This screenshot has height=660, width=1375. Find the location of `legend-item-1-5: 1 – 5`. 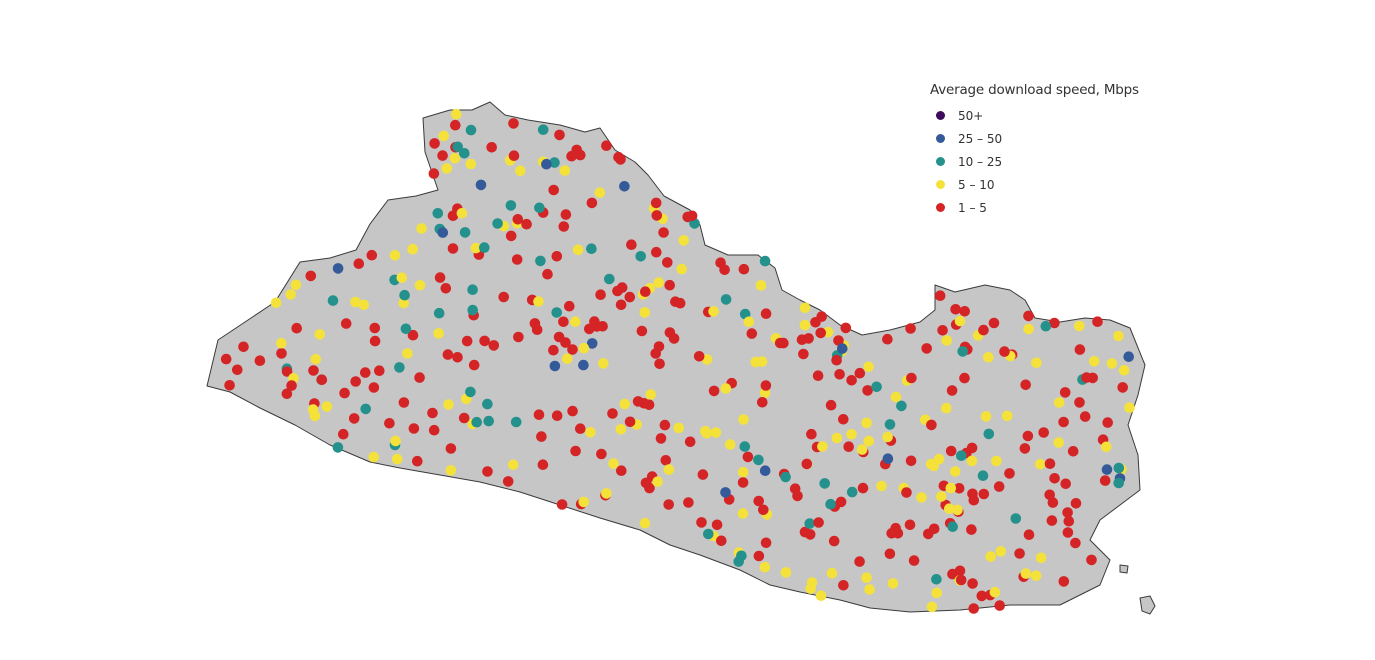

legend-item-1-5: 1 – 5 is located at coordinates (1034, 207).